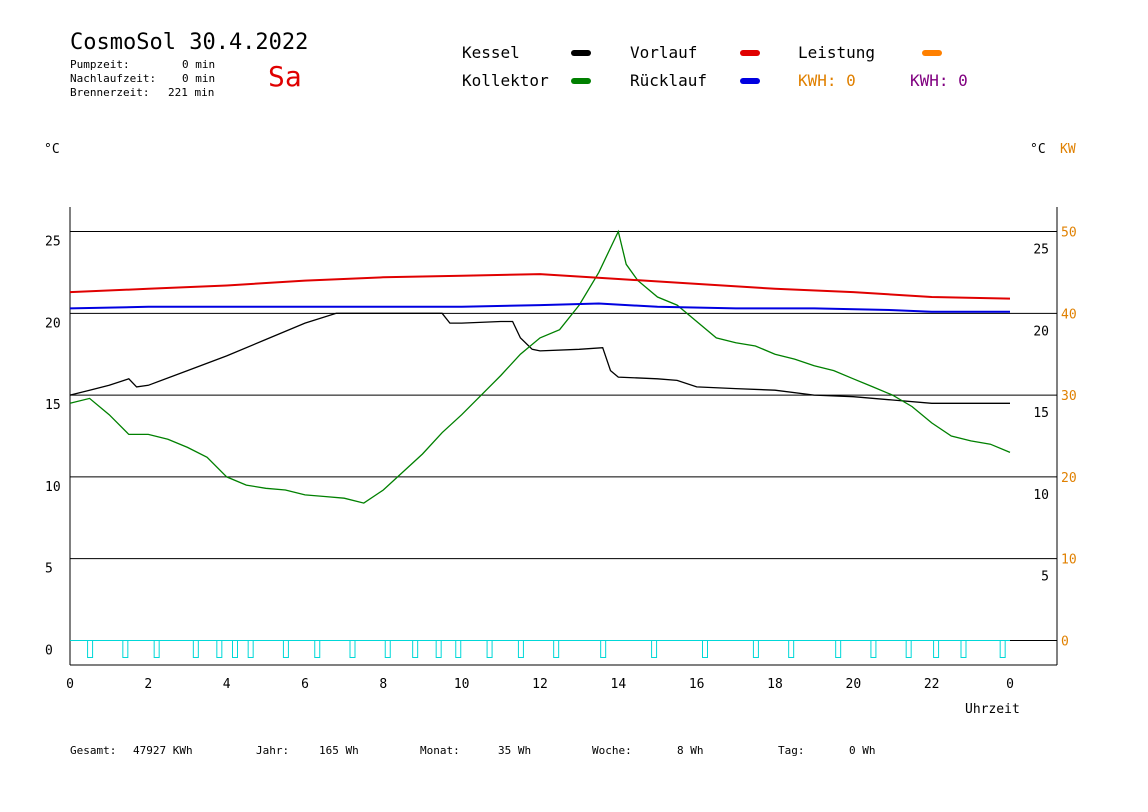 Image resolution: width=1148 pixels, height=812 pixels. Describe the element at coordinates (383, 684) in the screenshot. I see `x-tick-label-4: 8` at that location.